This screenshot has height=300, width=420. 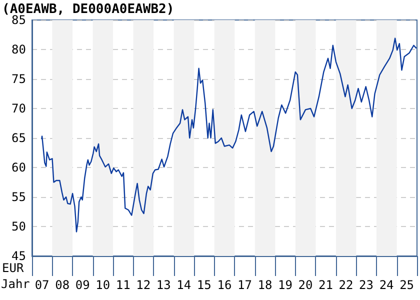 What do you see at coordinates (19, 79) in the screenshot?
I see `y-tick-label: 75` at bounding box center [19, 79].